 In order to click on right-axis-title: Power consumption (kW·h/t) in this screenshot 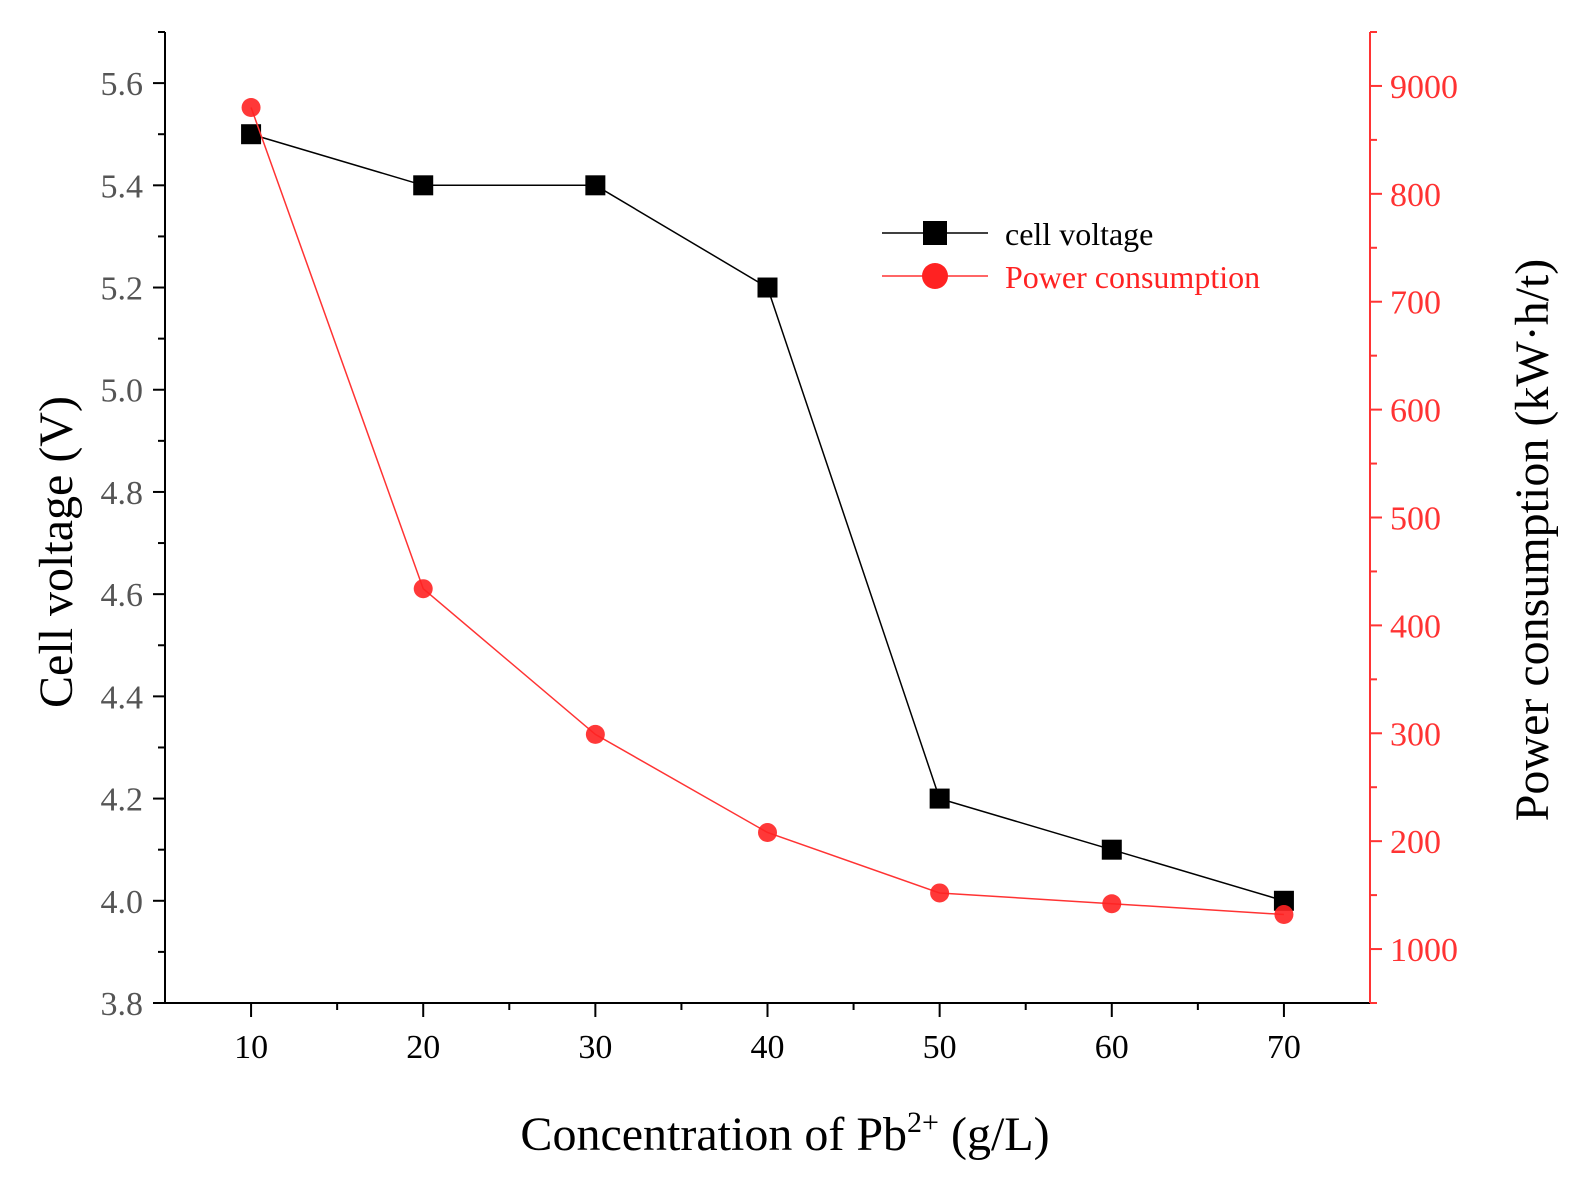, I will do `click(1532, 540)`.